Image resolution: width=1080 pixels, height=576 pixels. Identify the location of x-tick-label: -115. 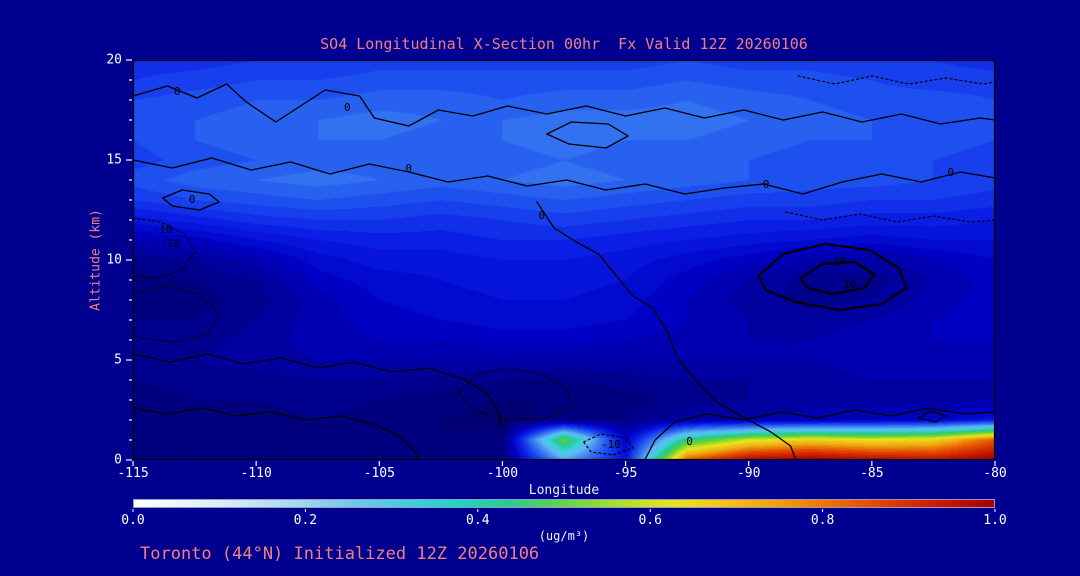
(133, 473).